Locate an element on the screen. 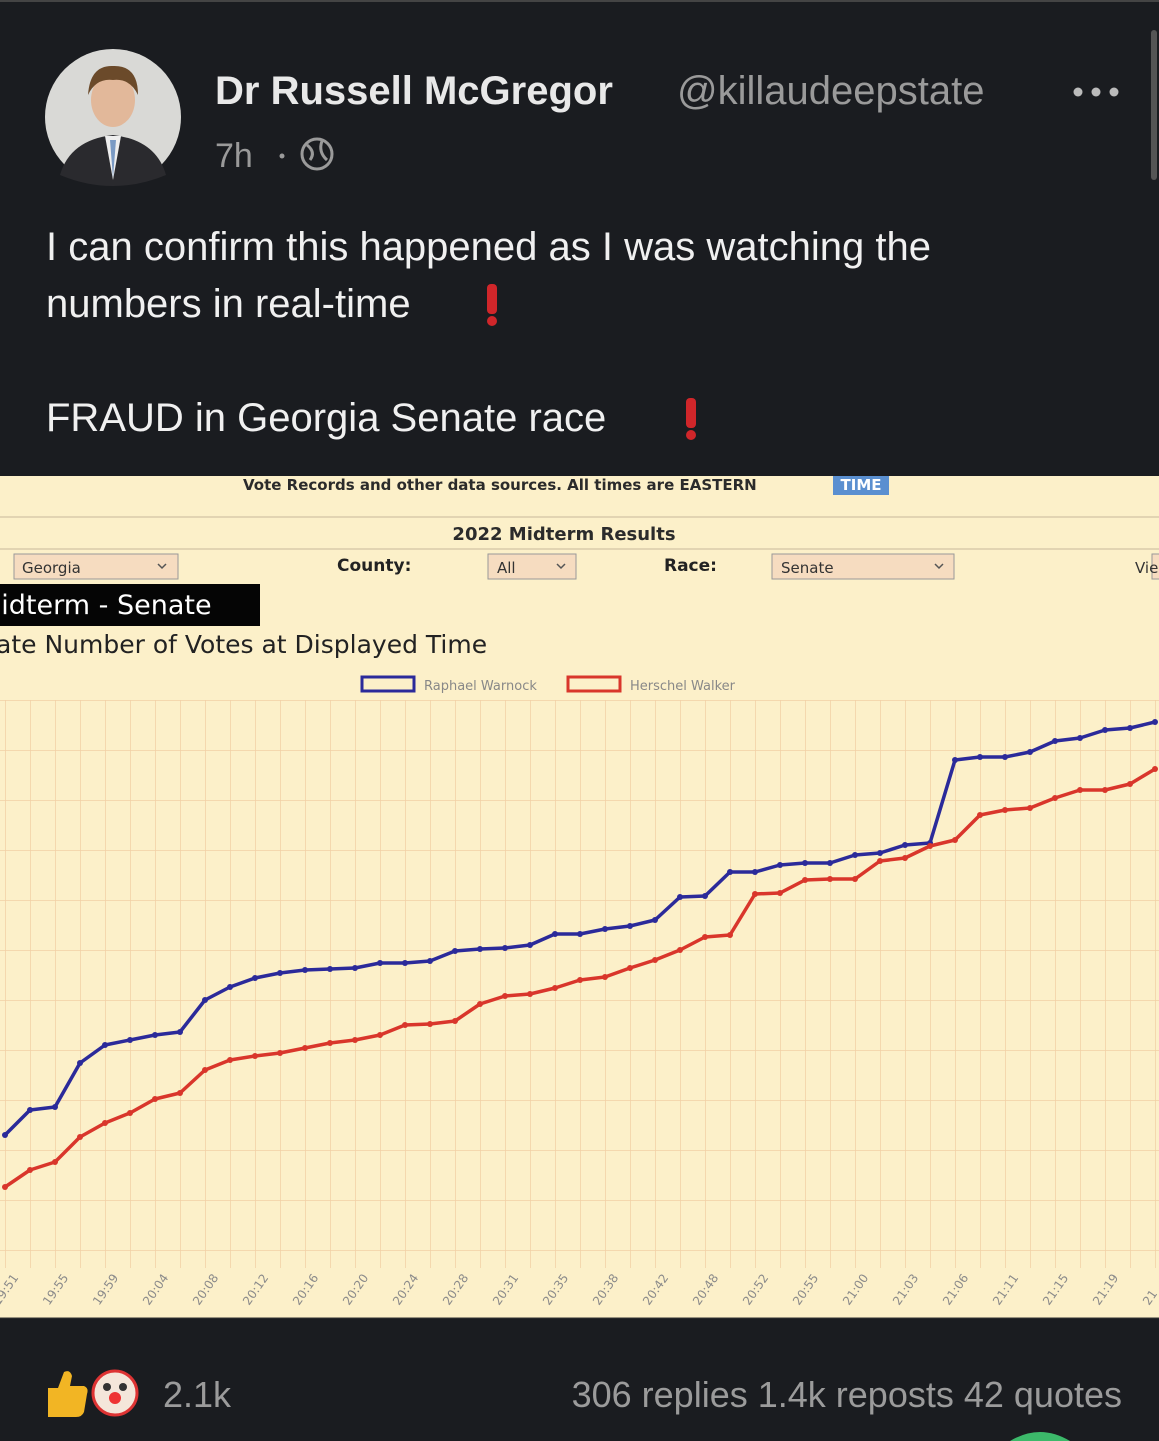 Image resolution: width=1159 pixels, height=1441 pixels. legend-label: Herschel Walker is located at coordinates (683, 686).